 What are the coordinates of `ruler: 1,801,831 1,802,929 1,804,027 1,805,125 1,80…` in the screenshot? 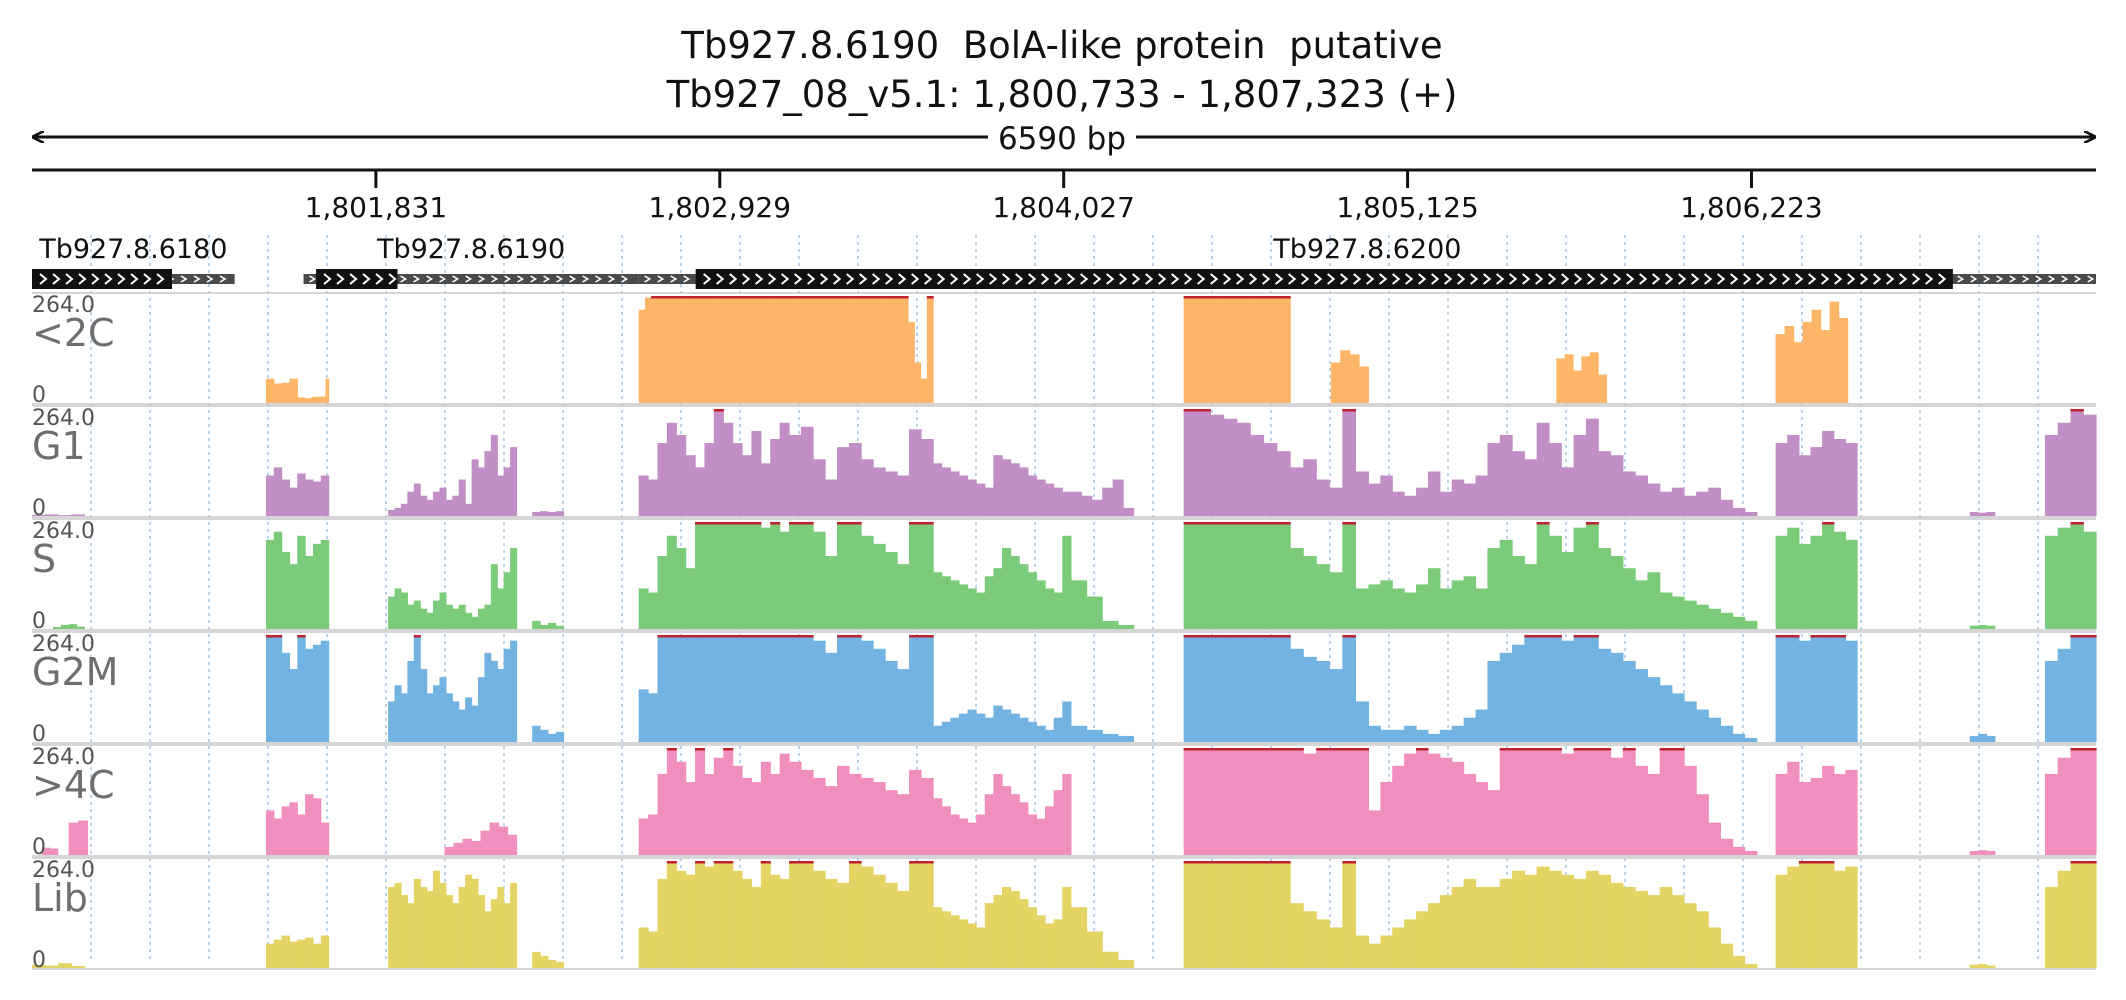 It's located at (1064, 196).